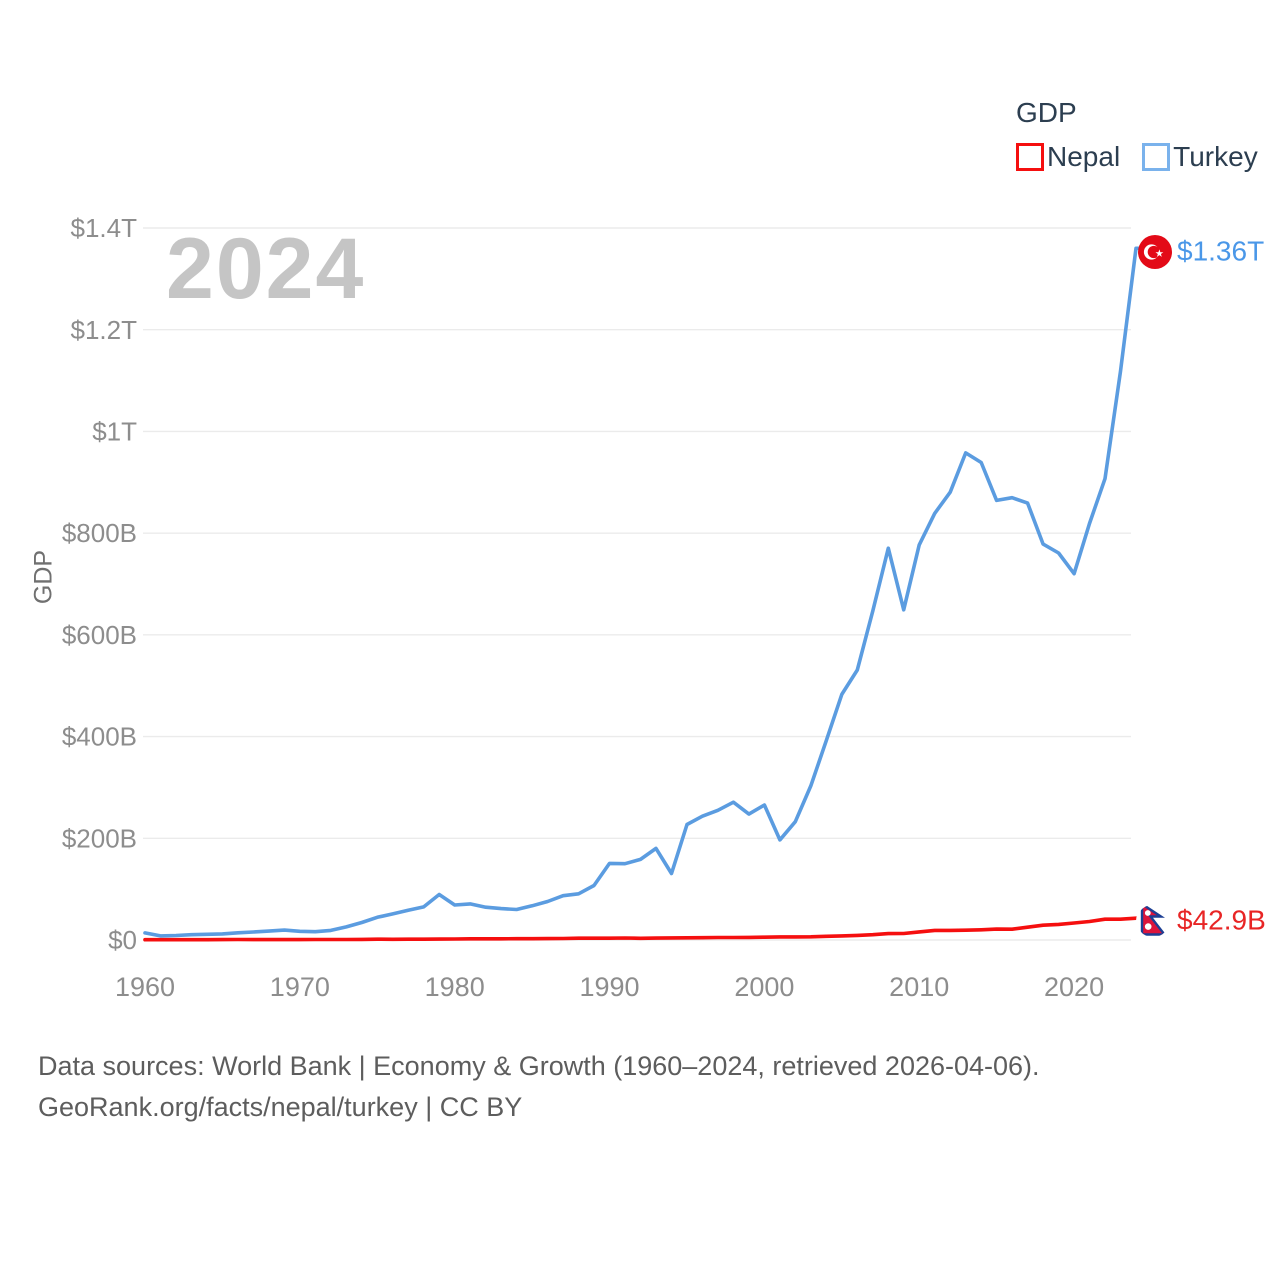 This screenshot has width=1280, height=1280. What do you see at coordinates (919, 987) in the screenshot?
I see `x-tick-label: 2010` at bounding box center [919, 987].